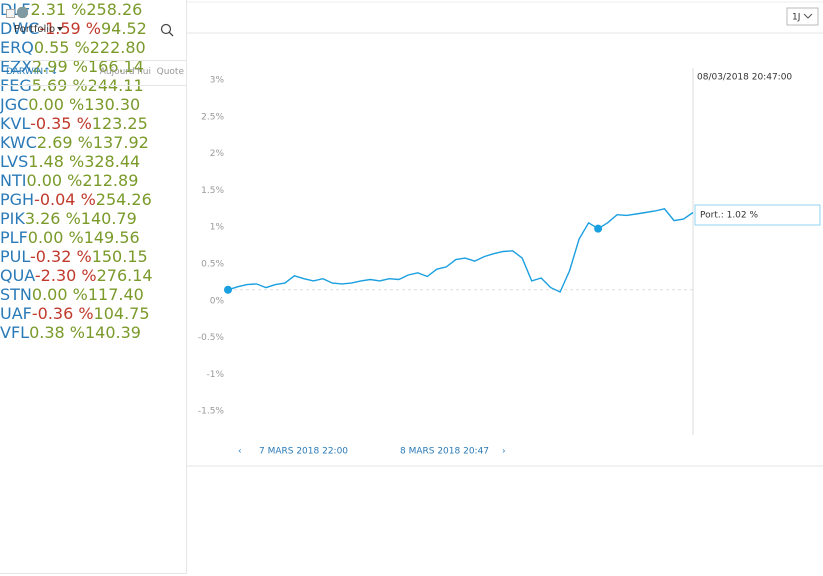  I want to click on portfolio-row: EZX2.99 %166.14, so click(93, 41).